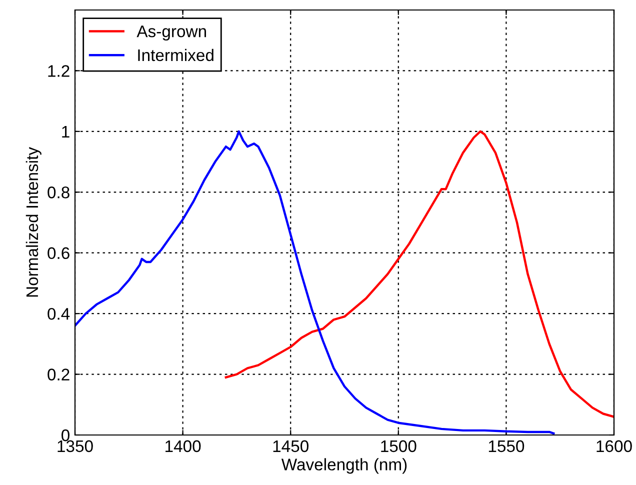 The height and width of the screenshot is (485, 636). Describe the element at coordinates (66, 435) in the screenshot. I see `y-tick-label: 0` at that location.